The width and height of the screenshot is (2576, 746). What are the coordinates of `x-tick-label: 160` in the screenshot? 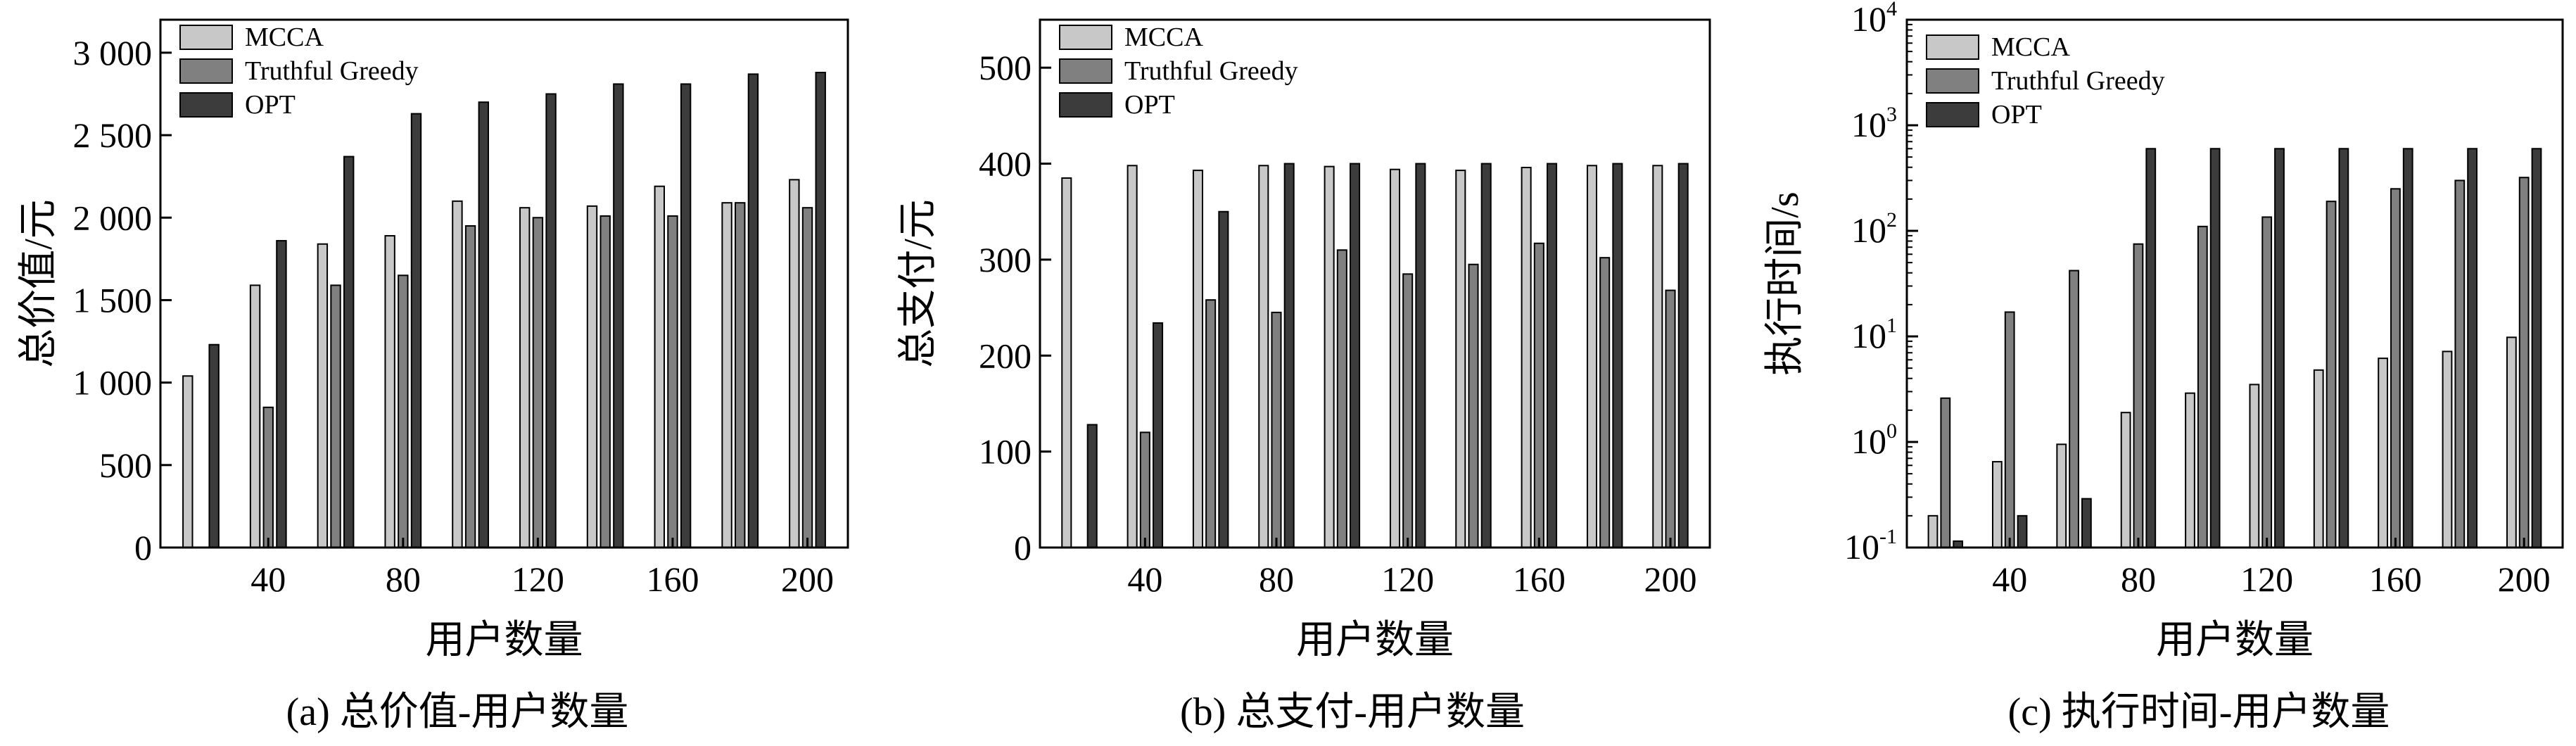 It's located at (2395, 579).